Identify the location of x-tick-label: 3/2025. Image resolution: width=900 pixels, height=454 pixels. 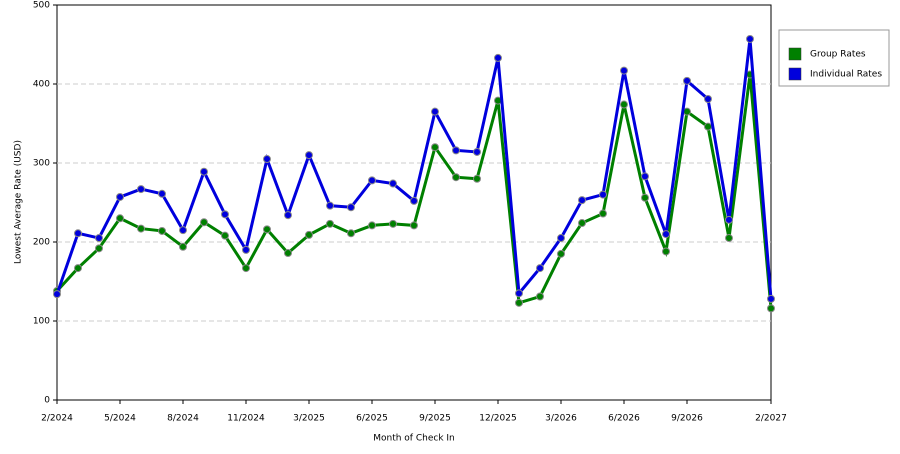
(309, 419).